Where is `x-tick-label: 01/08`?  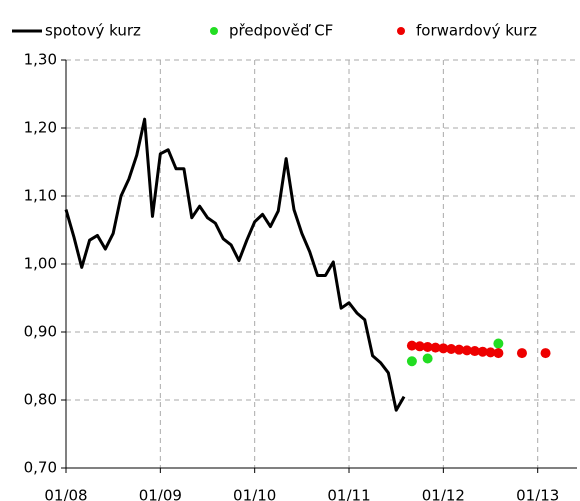
x-tick-label: 01/08 is located at coordinates (65, 494).